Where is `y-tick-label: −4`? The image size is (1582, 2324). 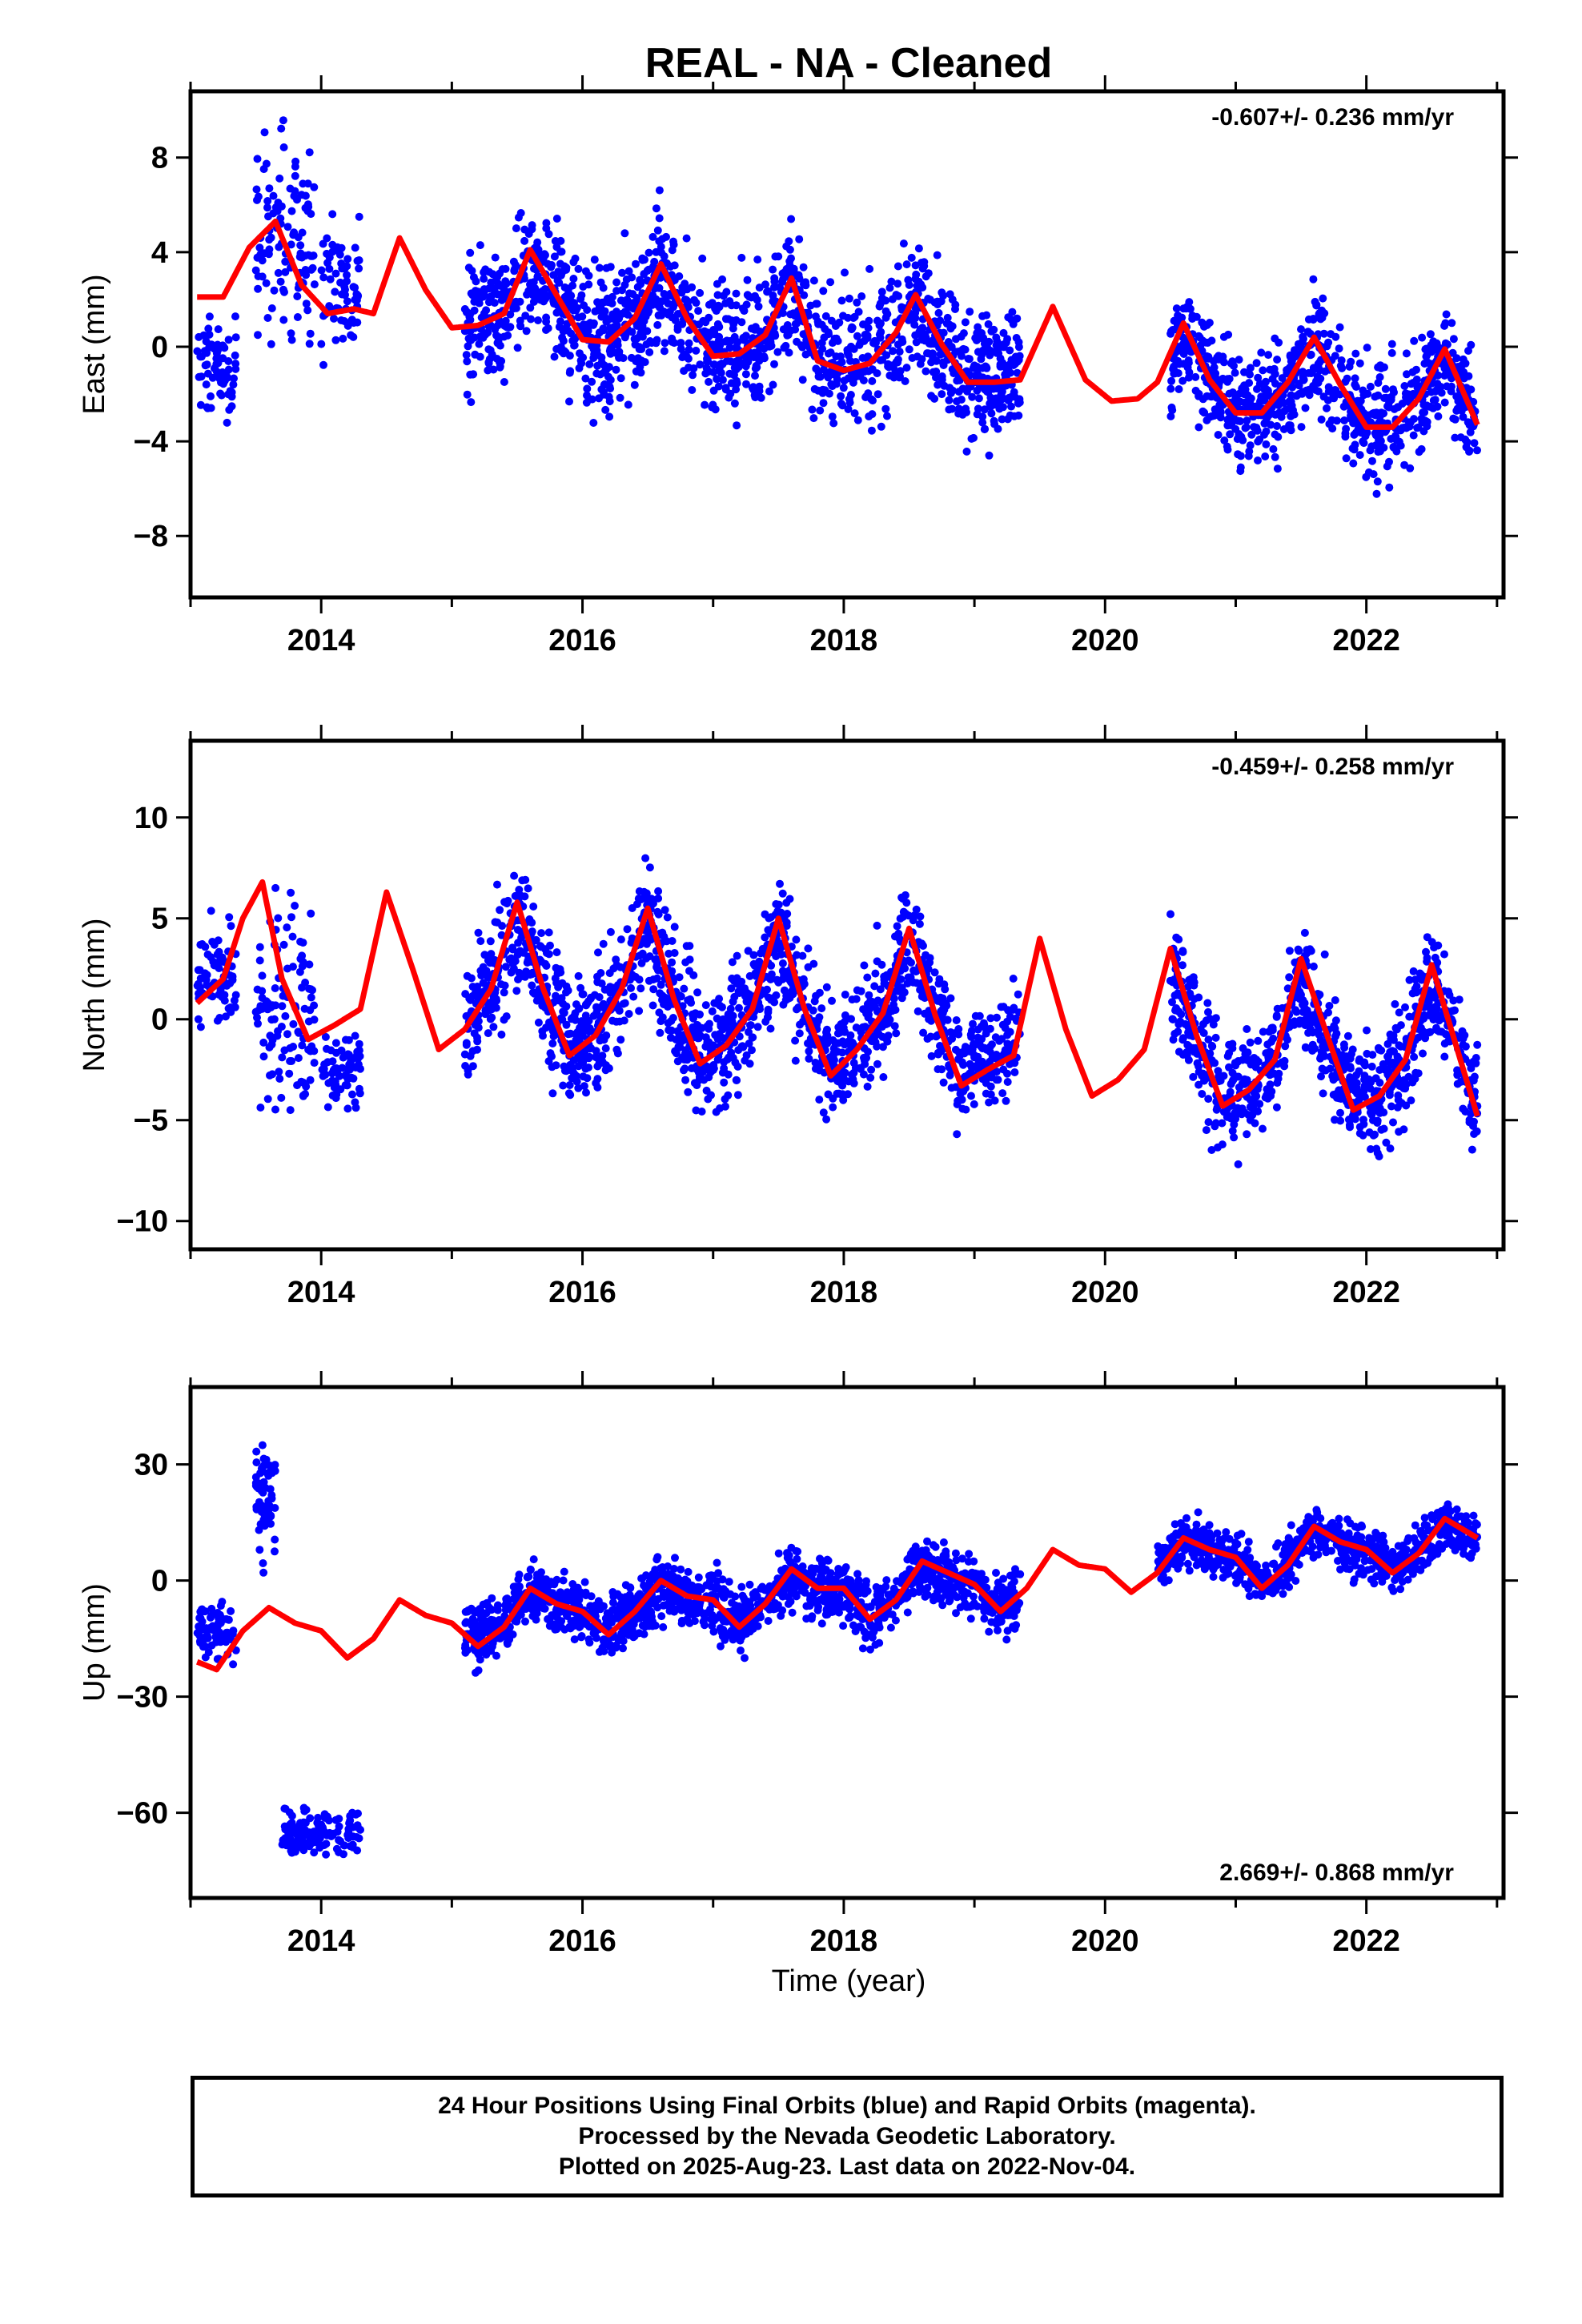
y-tick-label: −4 is located at coordinates (151, 442).